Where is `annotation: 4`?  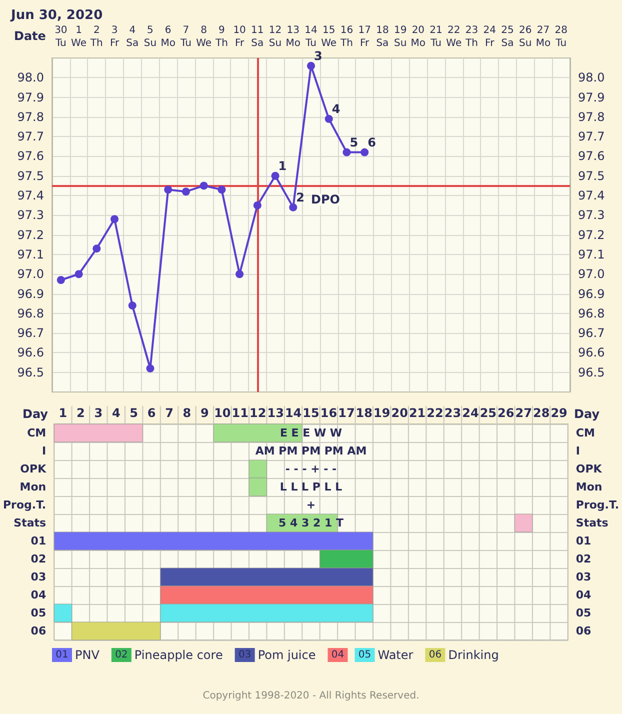 annotation: 4 is located at coordinates (336, 109).